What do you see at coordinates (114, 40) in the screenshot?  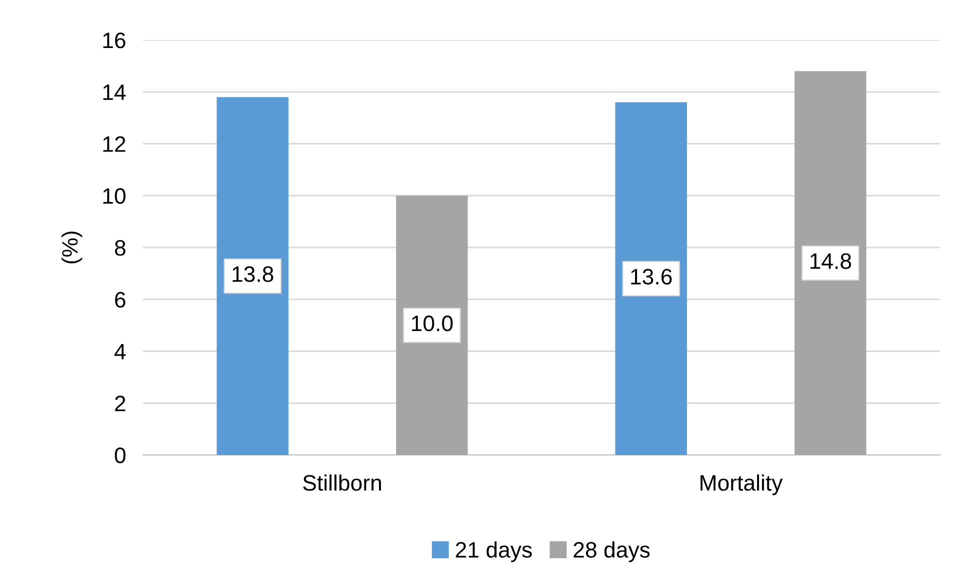 I see `y-tick-label: 16` at bounding box center [114, 40].